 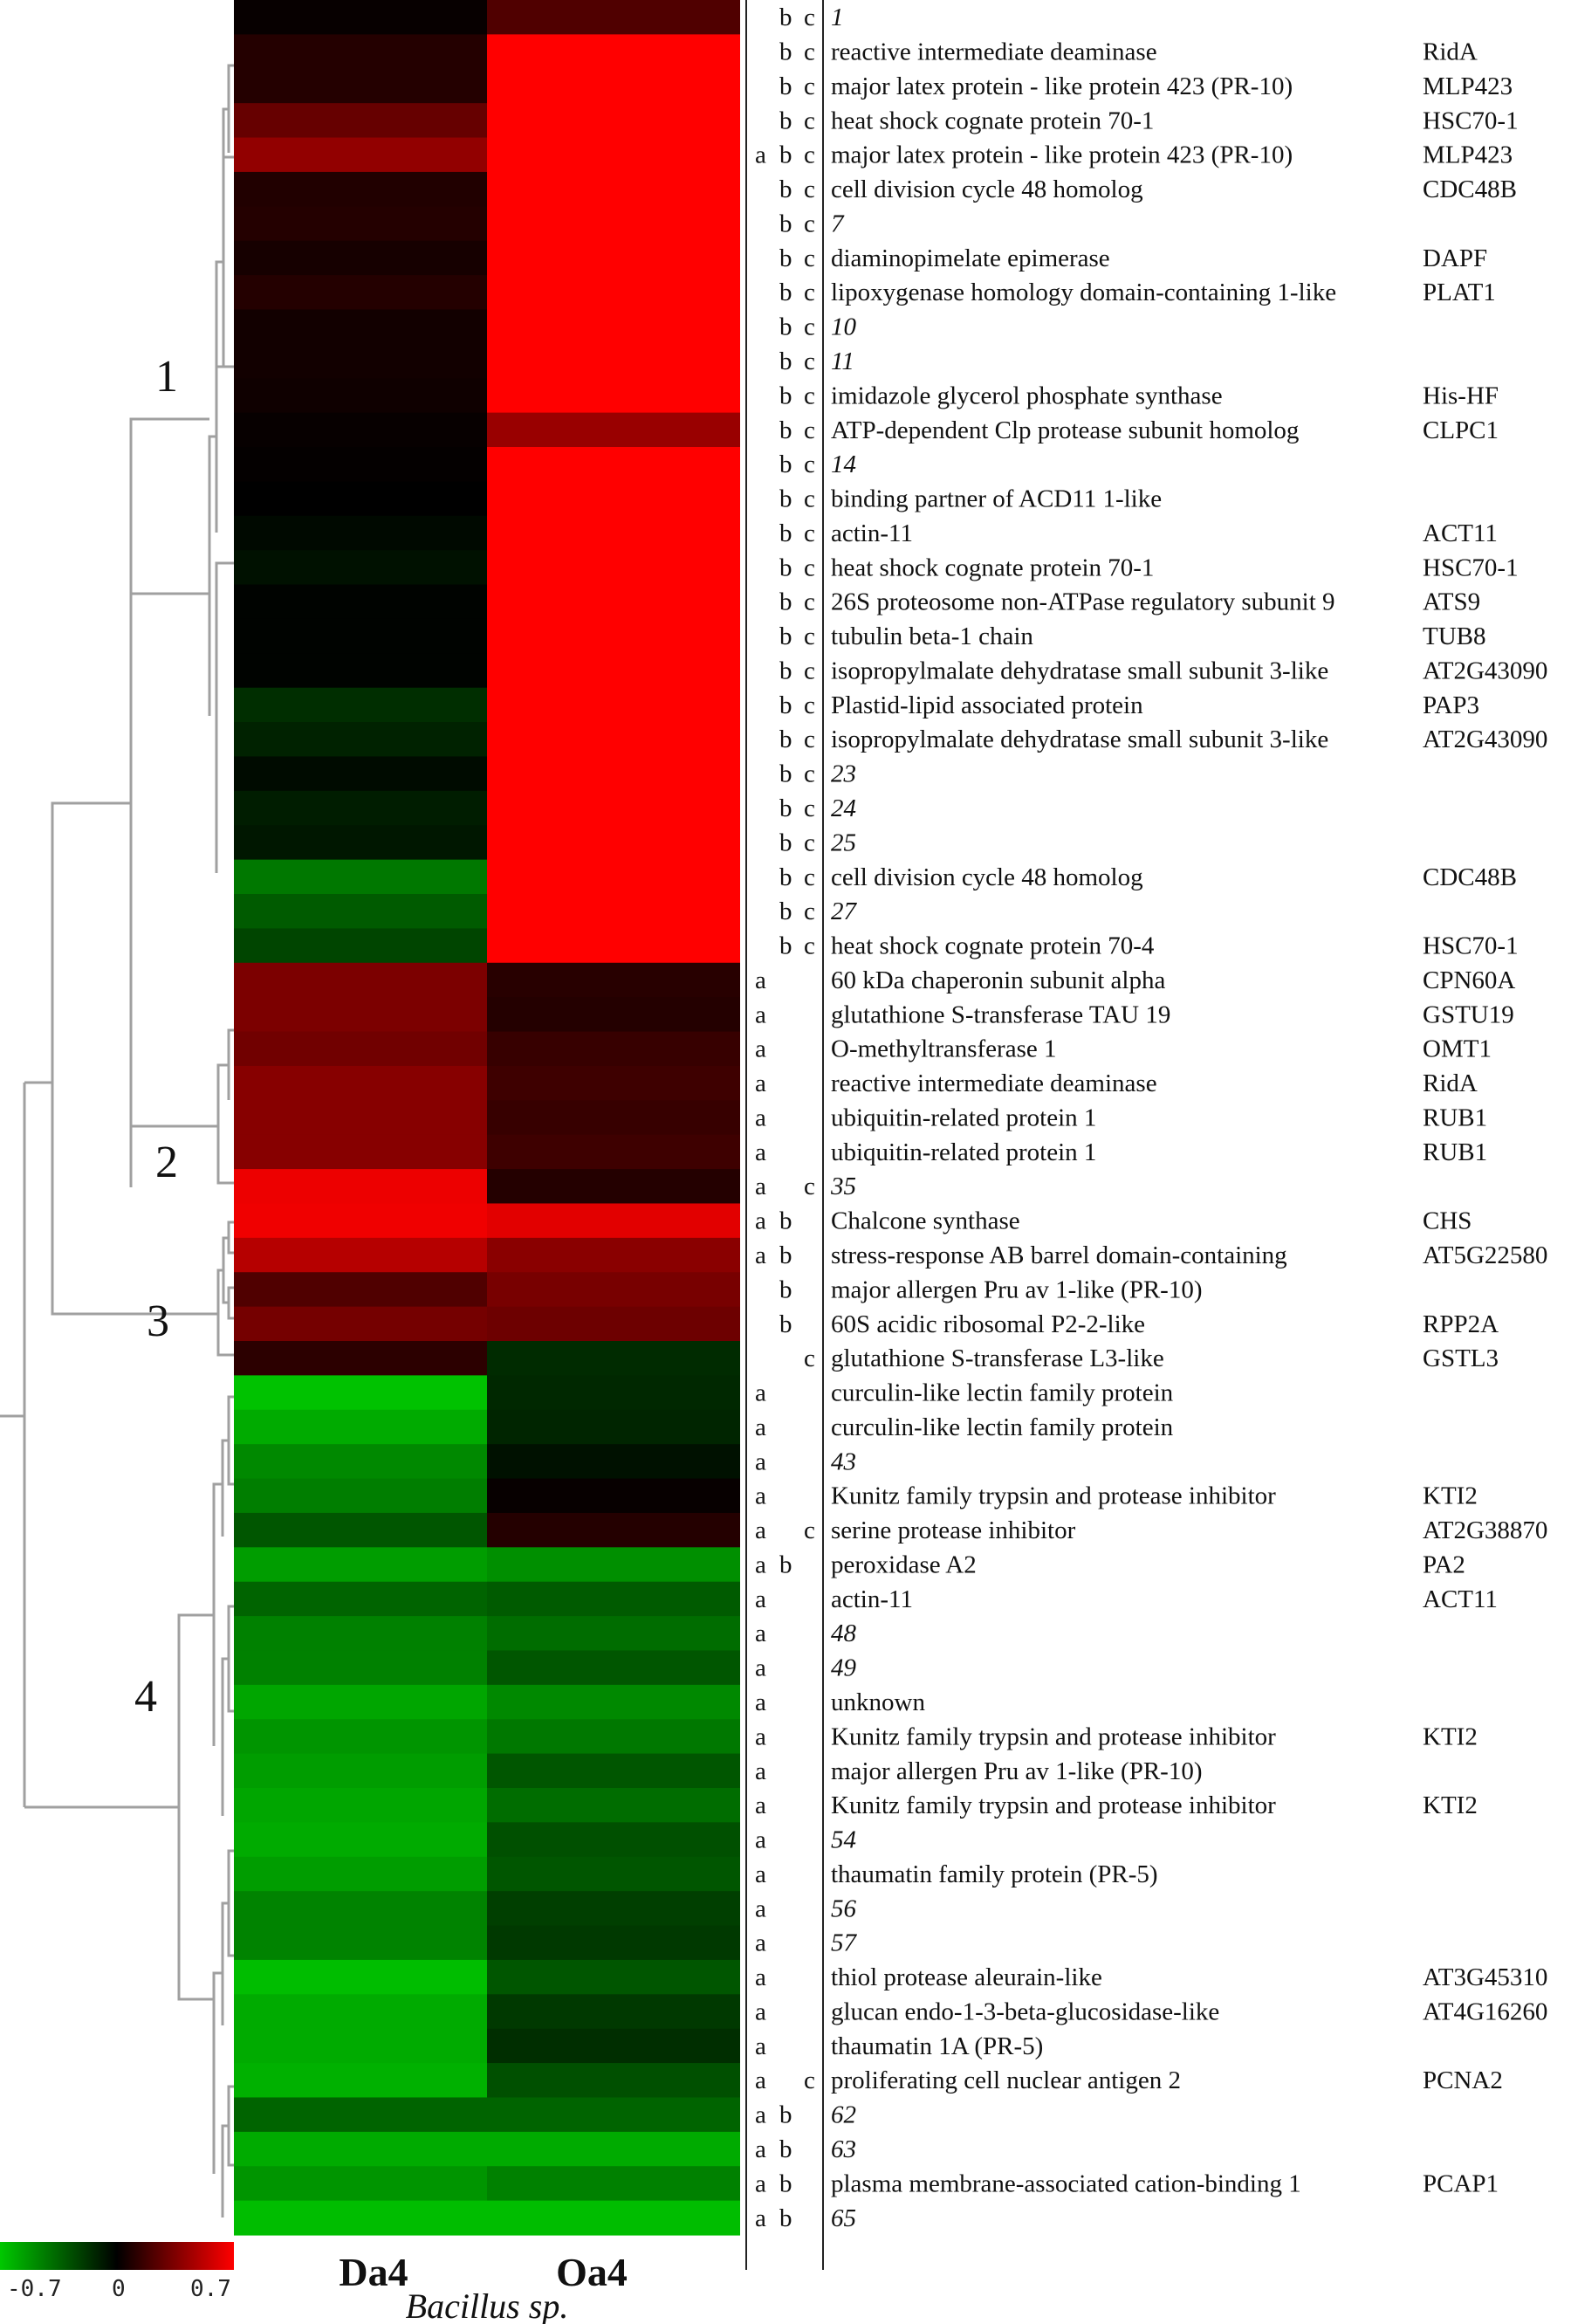 I want to click on sig-letter-4-c: c, so click(x=809, y=120).